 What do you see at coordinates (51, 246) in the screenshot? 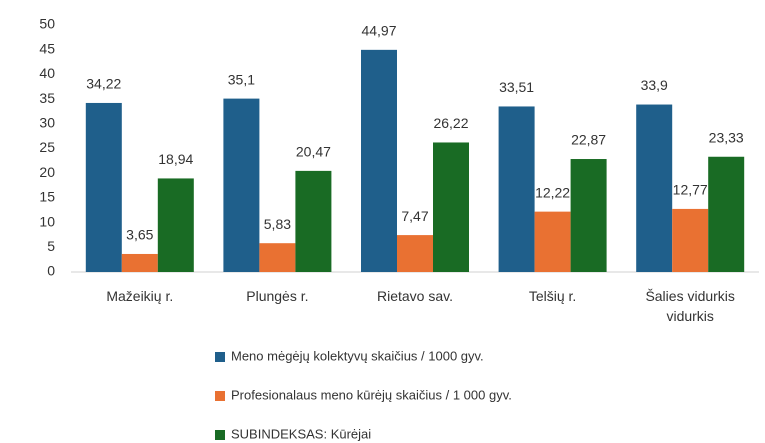
I see `y-tick-label: 5` at bounding box center [51, 246].